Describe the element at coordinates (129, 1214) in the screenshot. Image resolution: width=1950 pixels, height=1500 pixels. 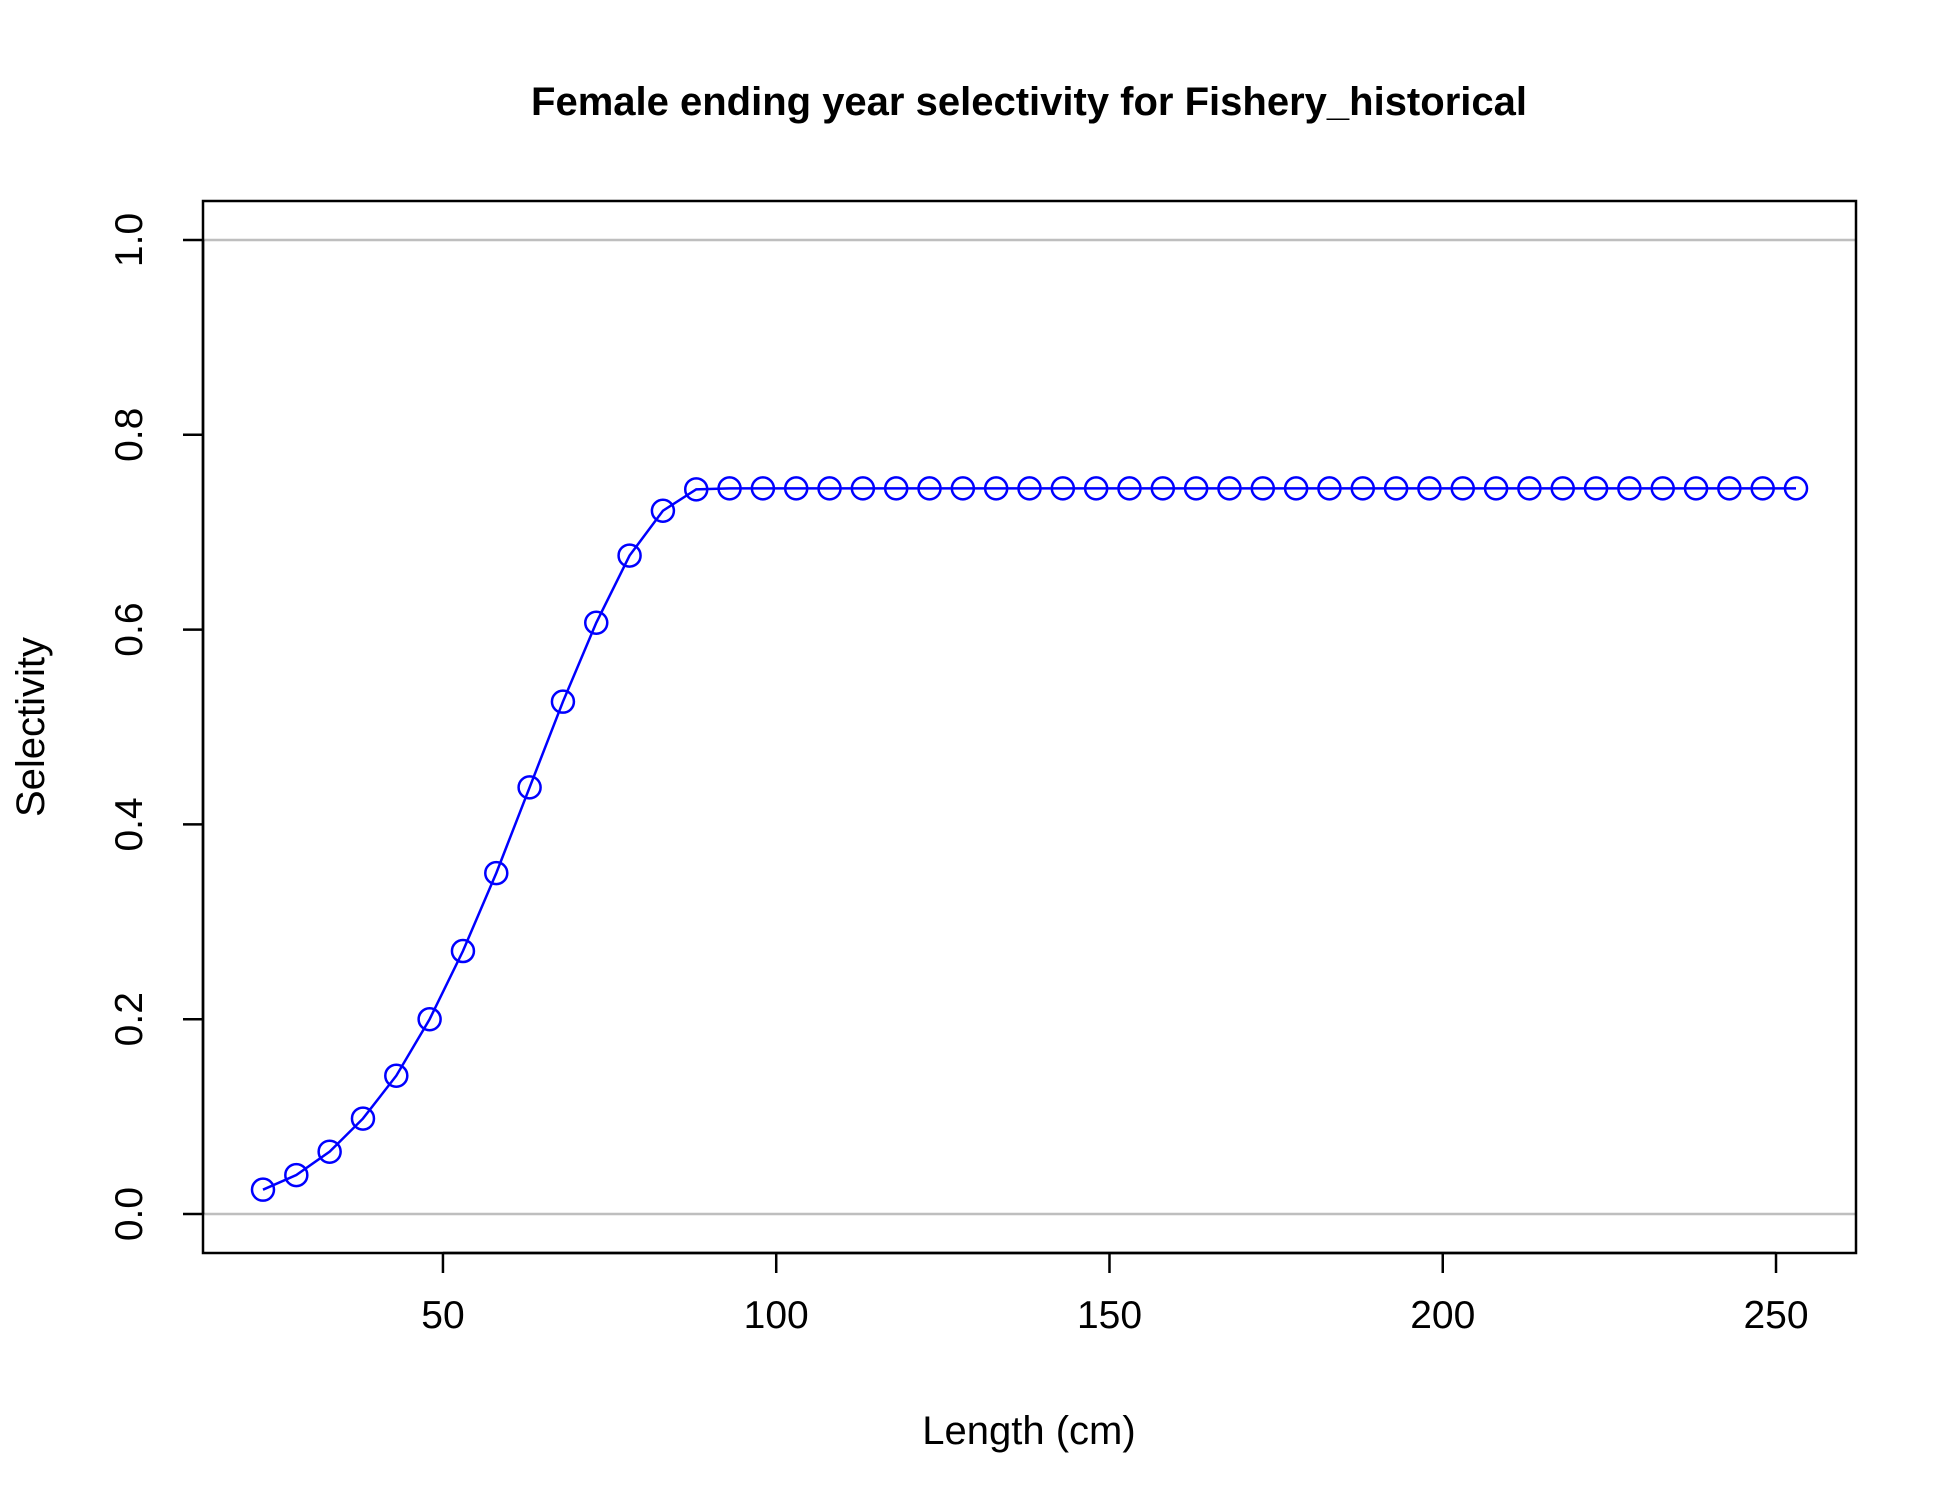
I see `y-tick-label: 0.0` at that location.